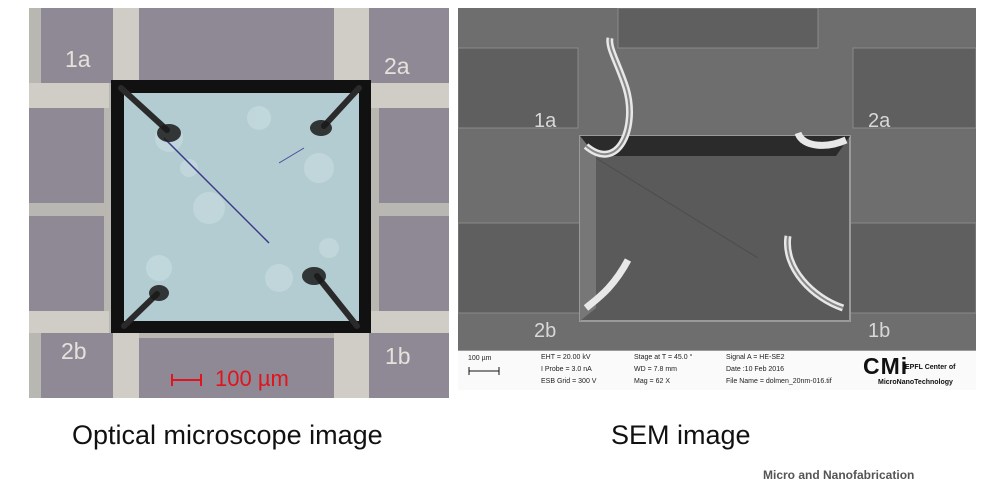 The height and width of the screenshot is (502, 986). What do you see at coordinates (652, 381) in the screenshot?
I see `sem-mag: Mag = 62 X` at bounding box center [652, 381].